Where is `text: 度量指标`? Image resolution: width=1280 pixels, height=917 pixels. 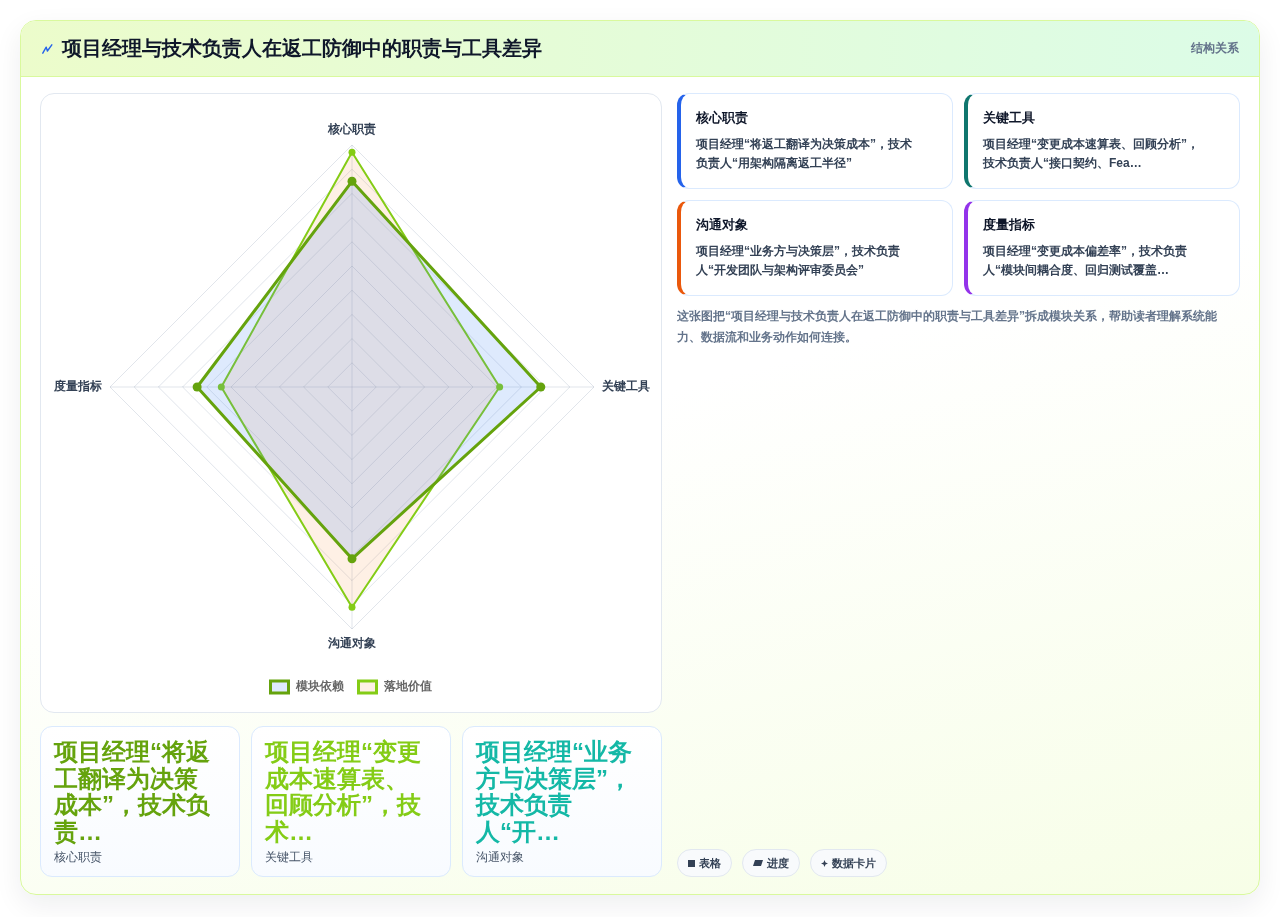
text: 度量指标 is located at coordinates (1009, 225).